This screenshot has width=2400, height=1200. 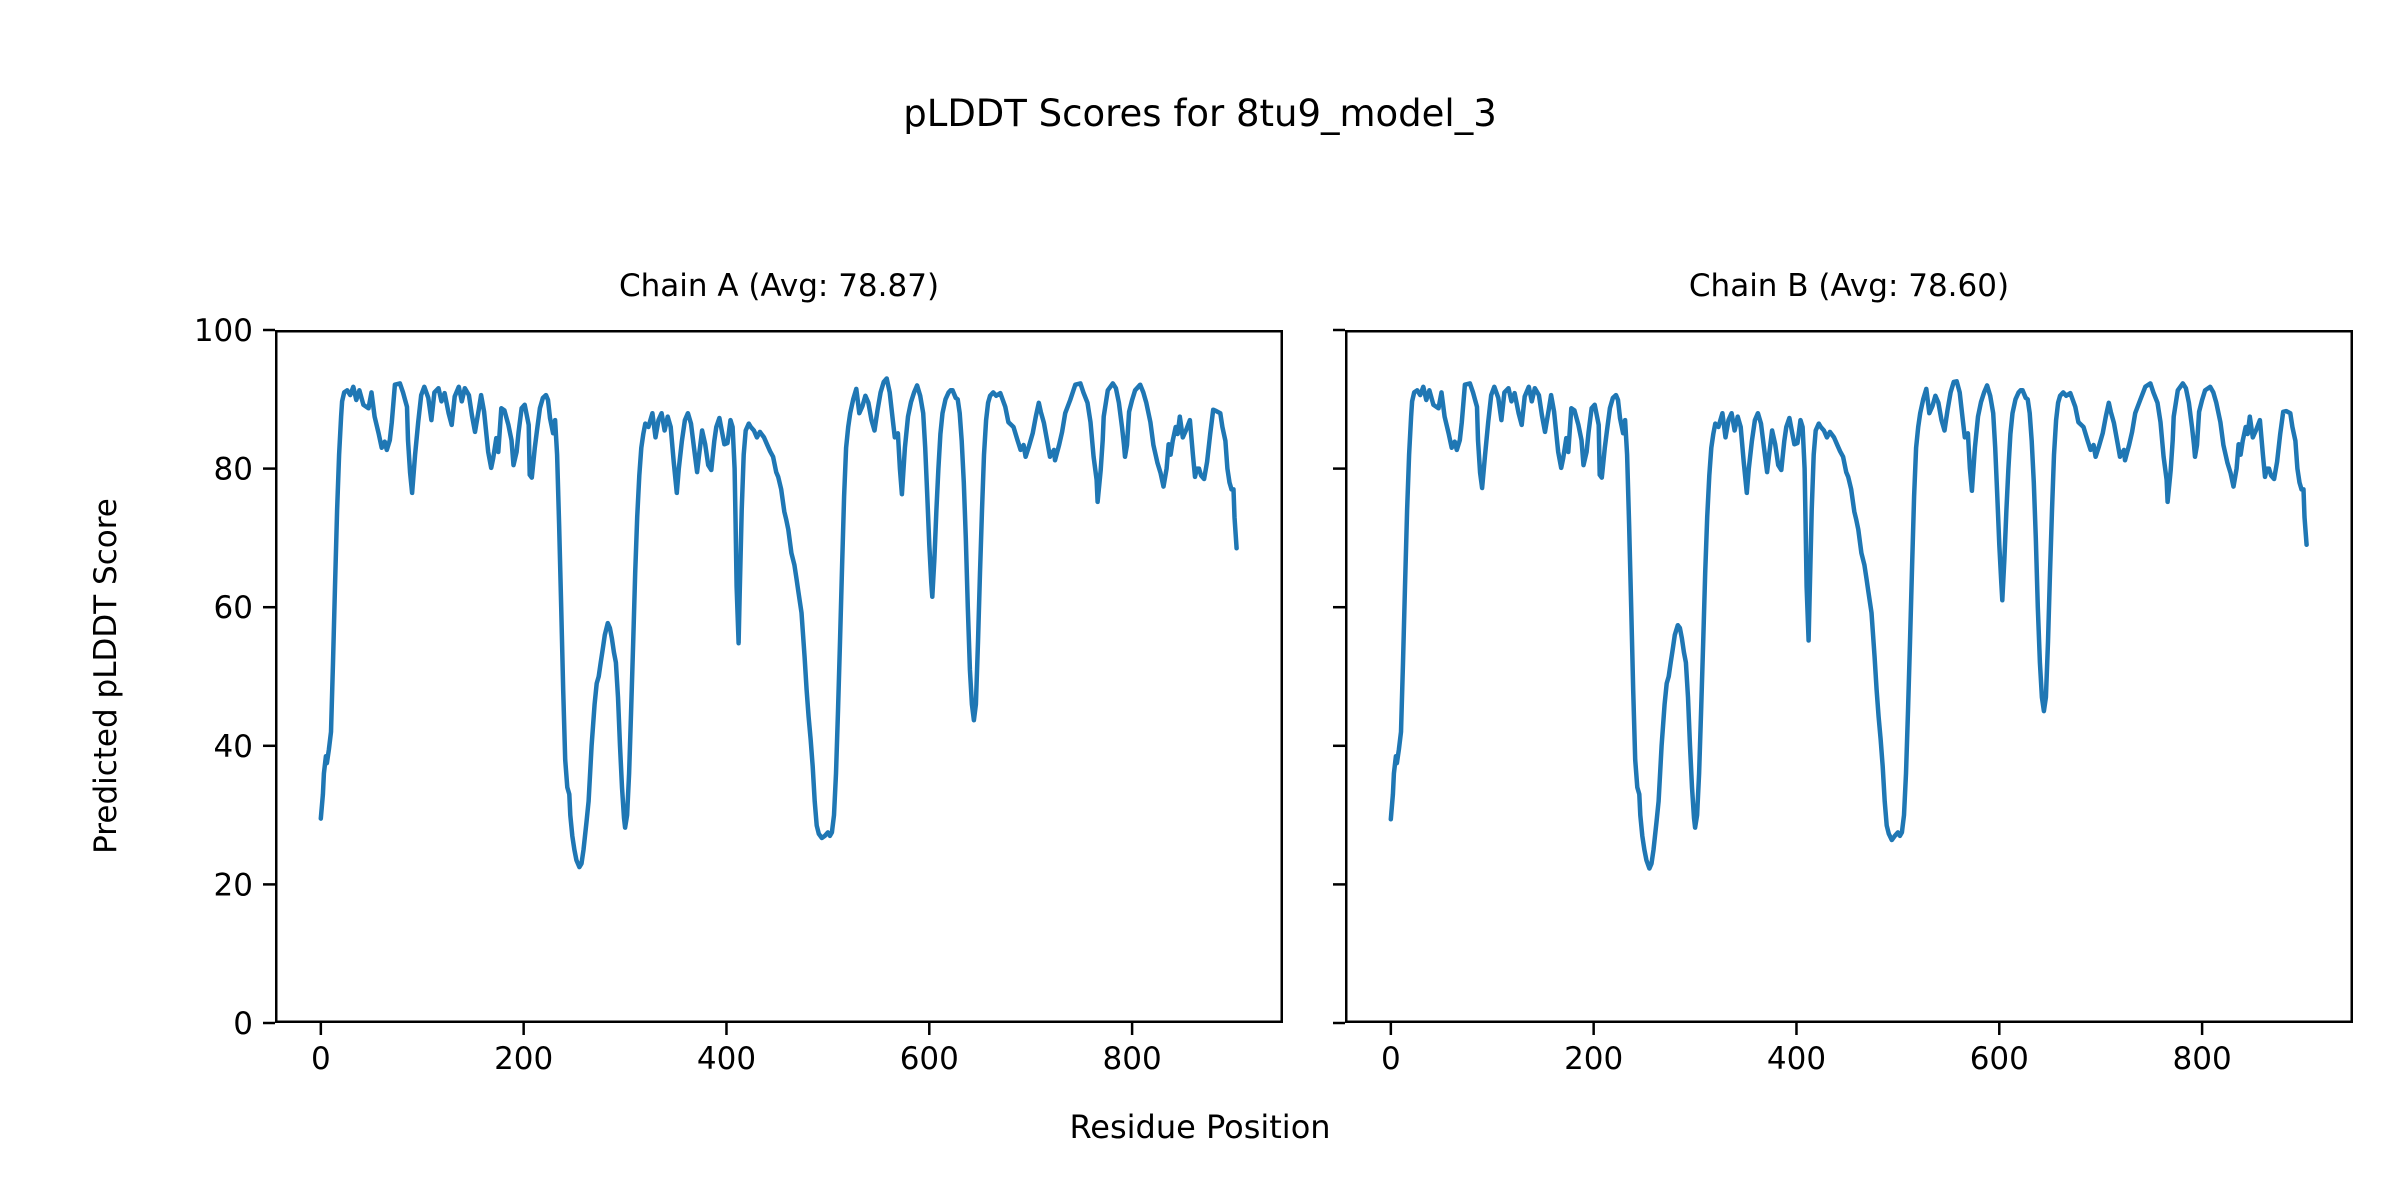 What do you see at coordinates (223, 331) in the screenshot?
I see `y-tick-label: 100` at bounding box center [223, 331].